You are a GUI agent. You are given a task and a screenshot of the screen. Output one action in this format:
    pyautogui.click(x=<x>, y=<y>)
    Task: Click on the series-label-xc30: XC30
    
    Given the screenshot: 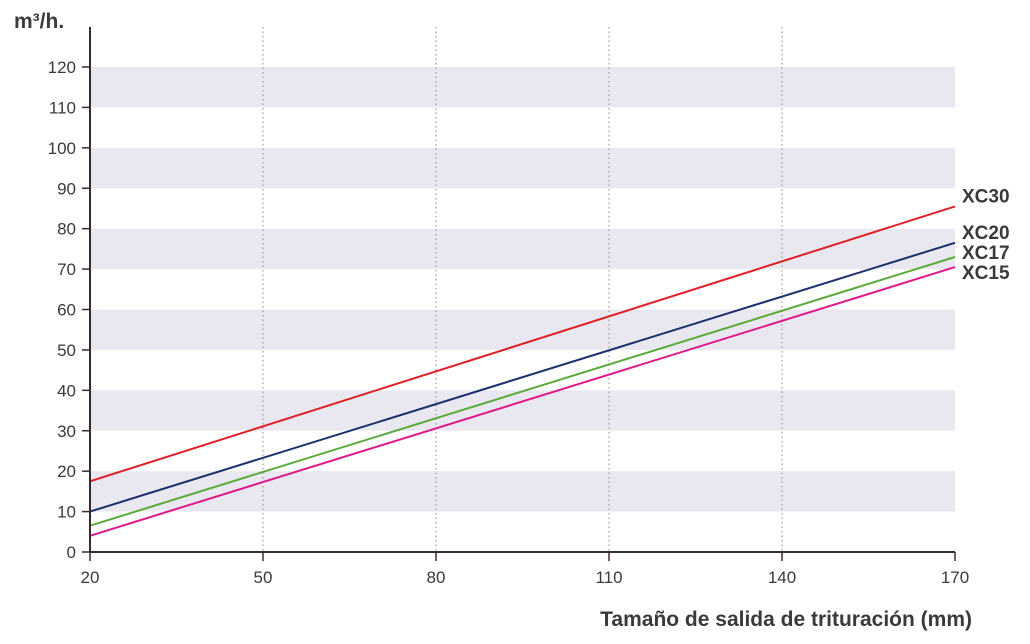 What is the action you would take?
    pyautogui.click(x=986, y=196)
    